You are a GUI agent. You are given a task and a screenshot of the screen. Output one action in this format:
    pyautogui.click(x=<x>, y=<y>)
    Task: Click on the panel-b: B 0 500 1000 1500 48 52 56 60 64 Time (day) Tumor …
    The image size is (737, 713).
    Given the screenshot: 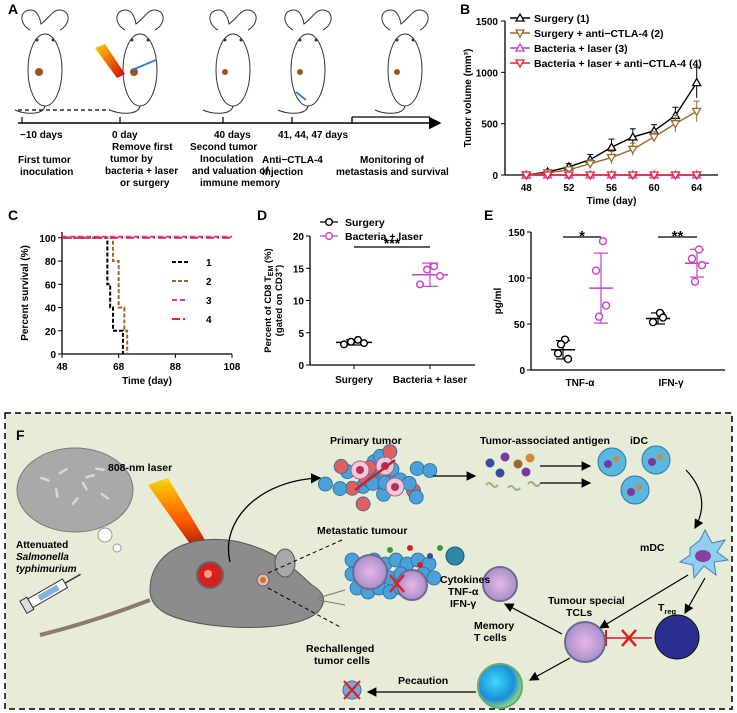 What is the action you would take?
    pyautogui.click(x=589, y=104)
    